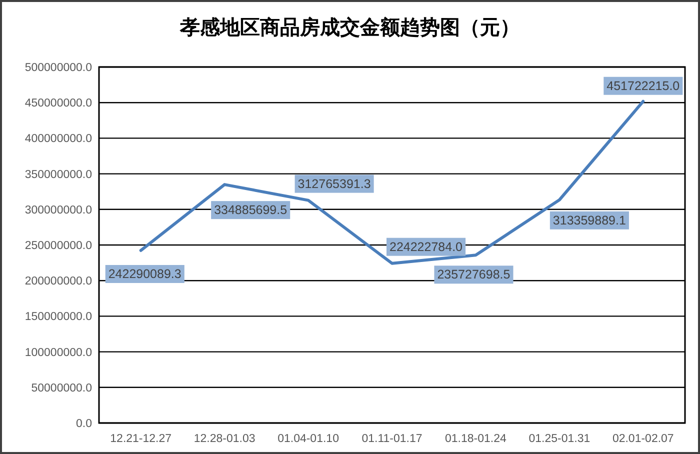 This screenshot has width=700, height=454. Describe the element at coordinates (58, 282) in the screenshot. I see `y-tick-label: 200000000.0` at that location.